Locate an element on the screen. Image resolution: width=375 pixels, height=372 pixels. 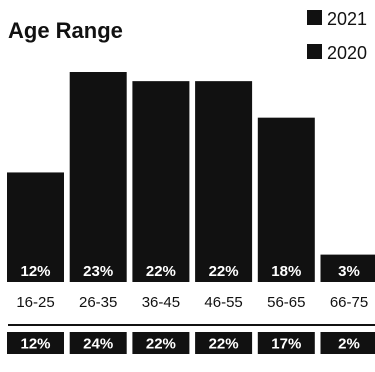
bar-value-label-2021-56-65: 18% is located at coordinates (286, 271).